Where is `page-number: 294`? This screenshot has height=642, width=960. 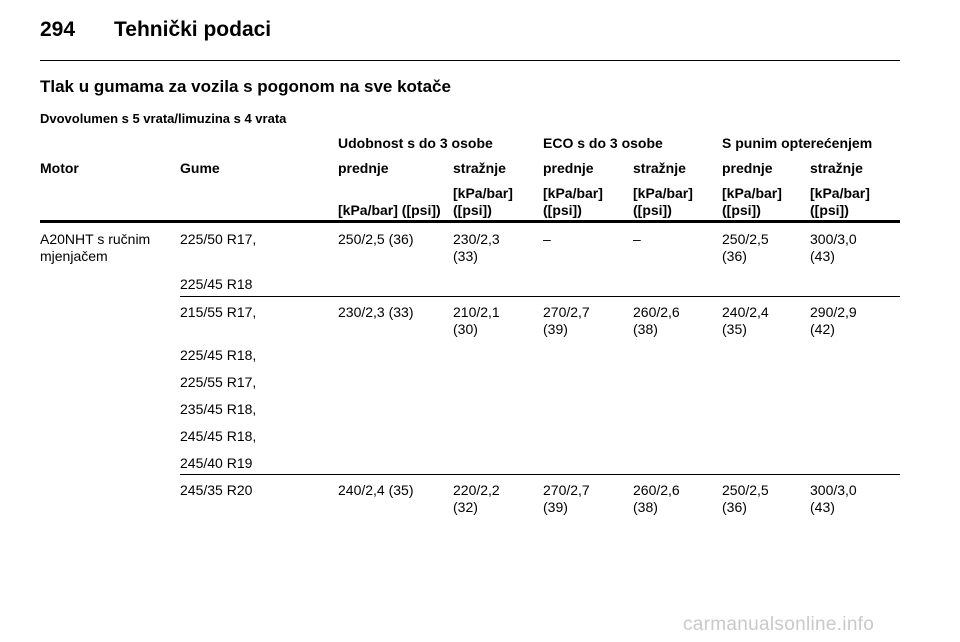
page-number: 294 is located at coordinates (58, 29).